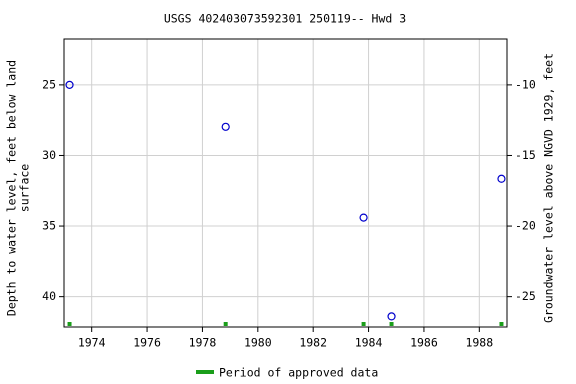  I want to click on y2-tick-label: -15, so click(525, 155).